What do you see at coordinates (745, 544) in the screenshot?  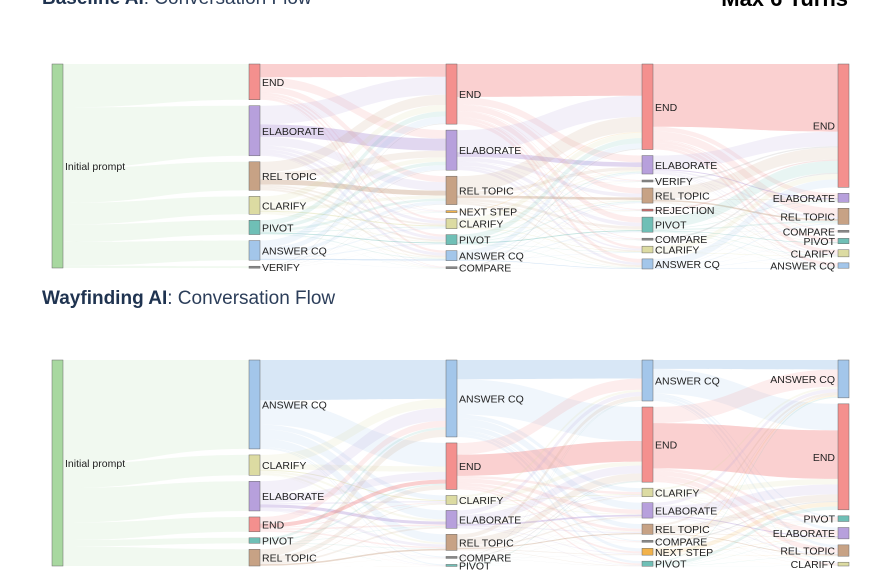 I see `wayfinding-link-3-rel-topic-to-rel-topic` at bounding box center [745, 544].